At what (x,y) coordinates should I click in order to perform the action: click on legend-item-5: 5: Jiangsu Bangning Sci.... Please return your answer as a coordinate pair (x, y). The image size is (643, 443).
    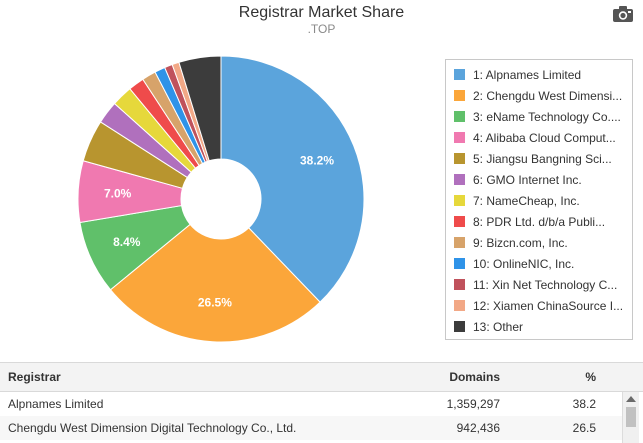
    Looking at the image, I should click on (543, 158).